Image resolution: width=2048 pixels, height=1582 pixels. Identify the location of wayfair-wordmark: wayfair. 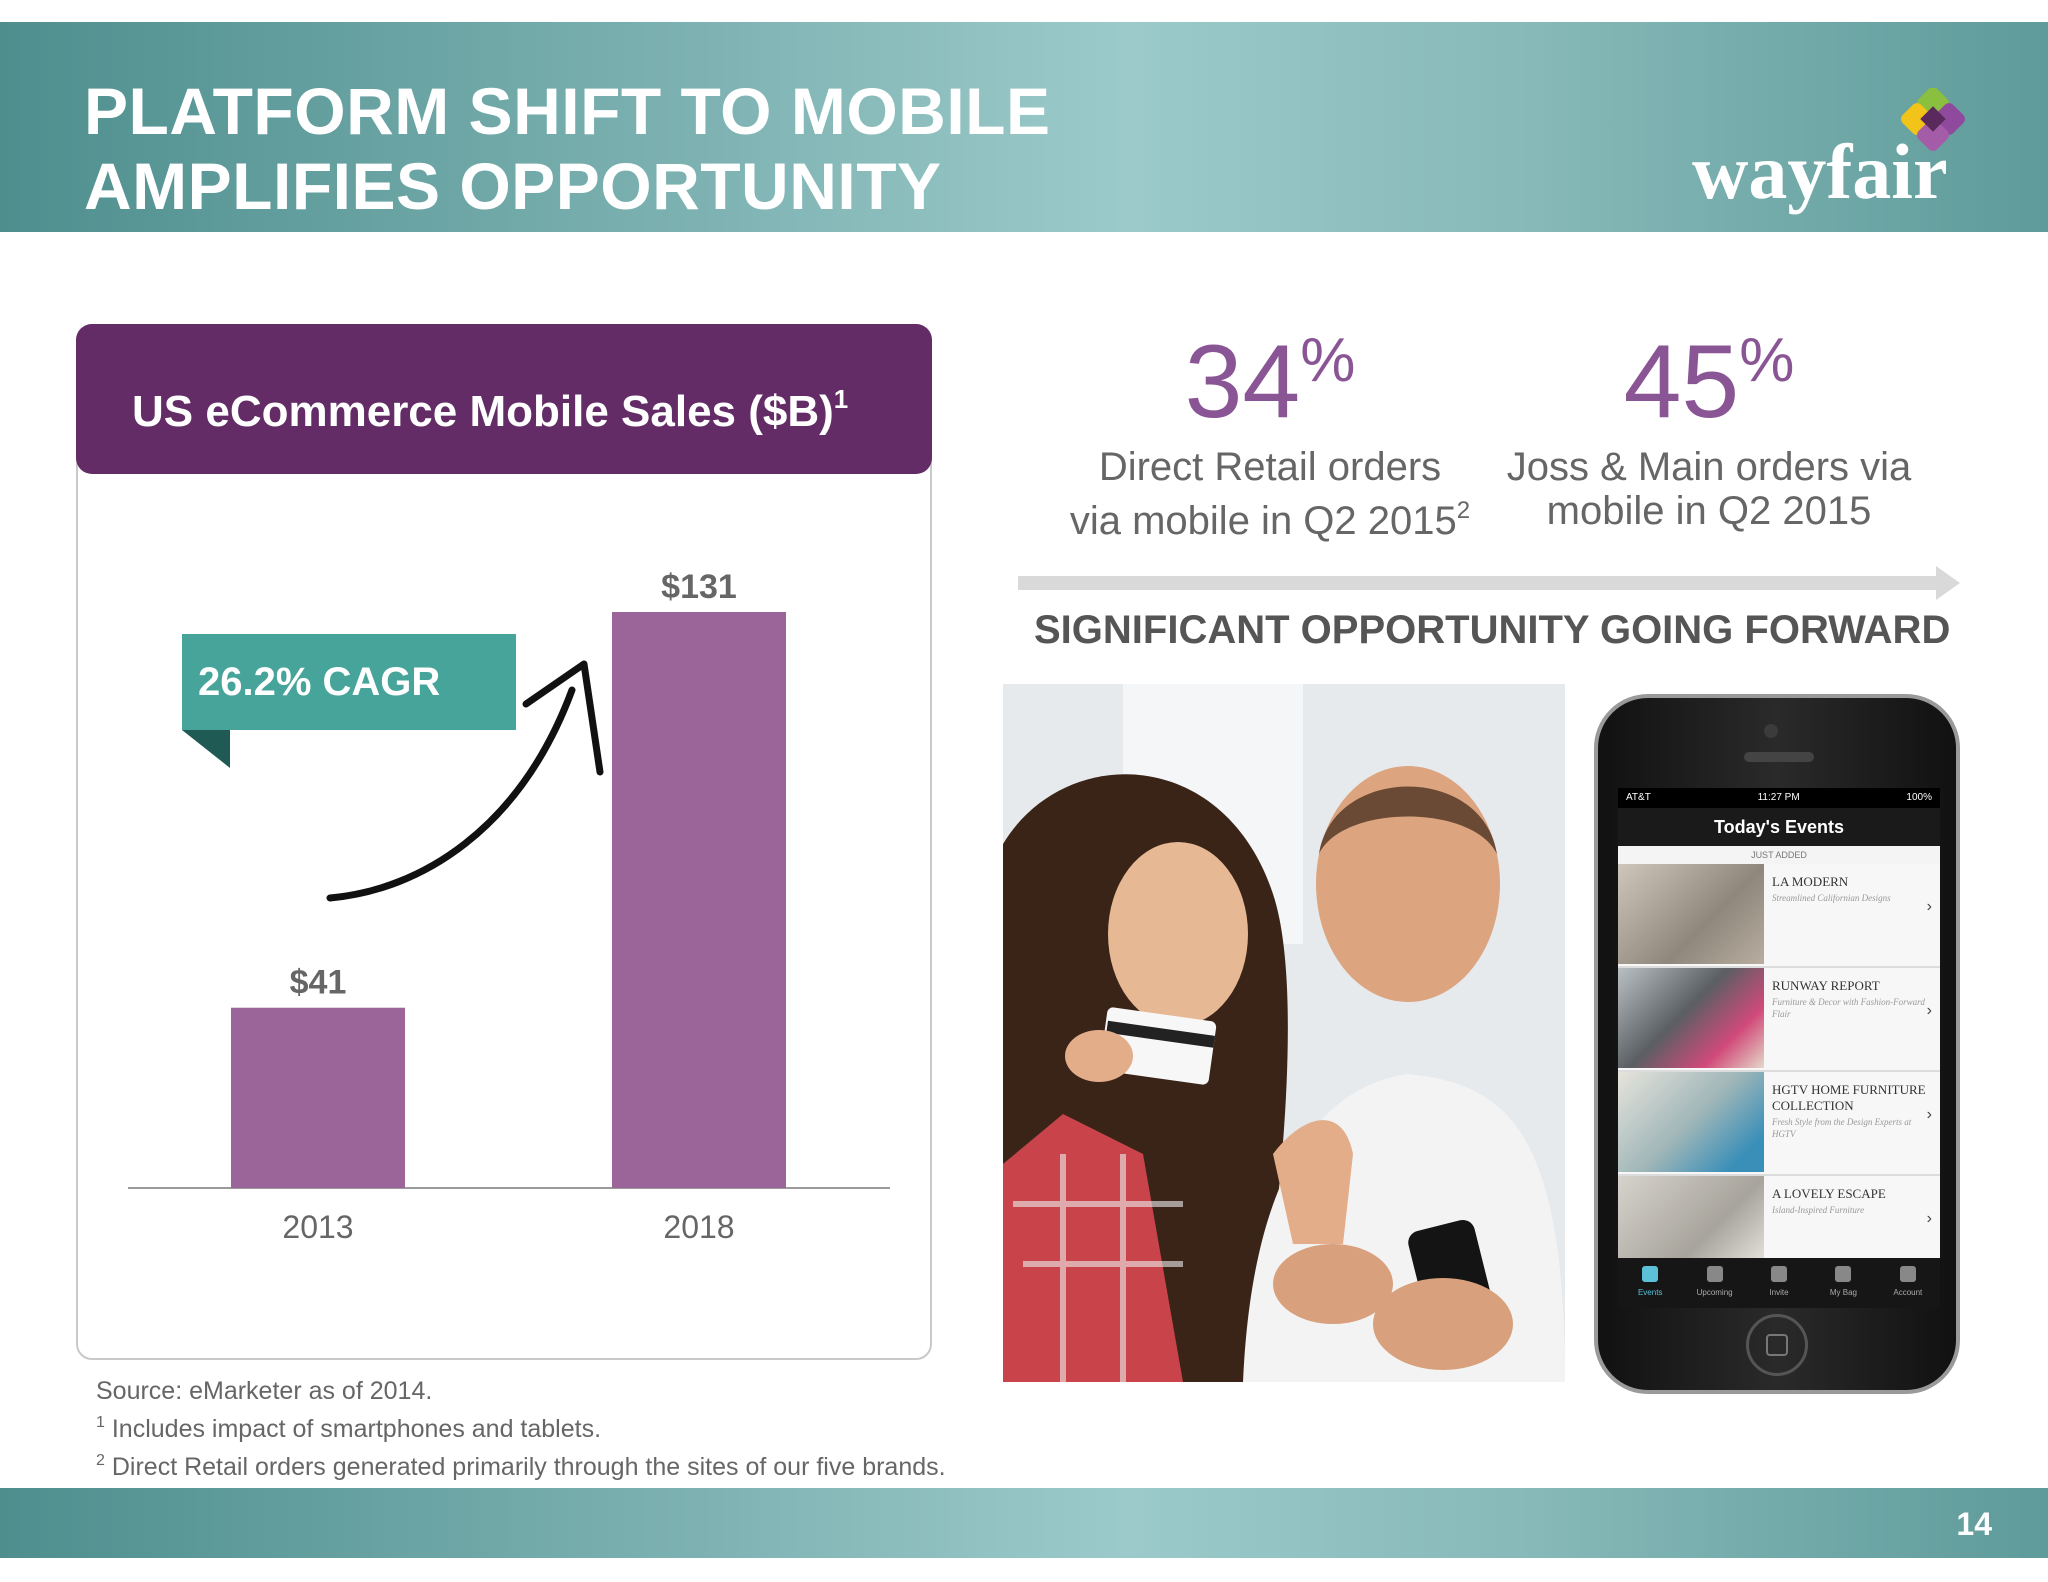
(1820, 171).